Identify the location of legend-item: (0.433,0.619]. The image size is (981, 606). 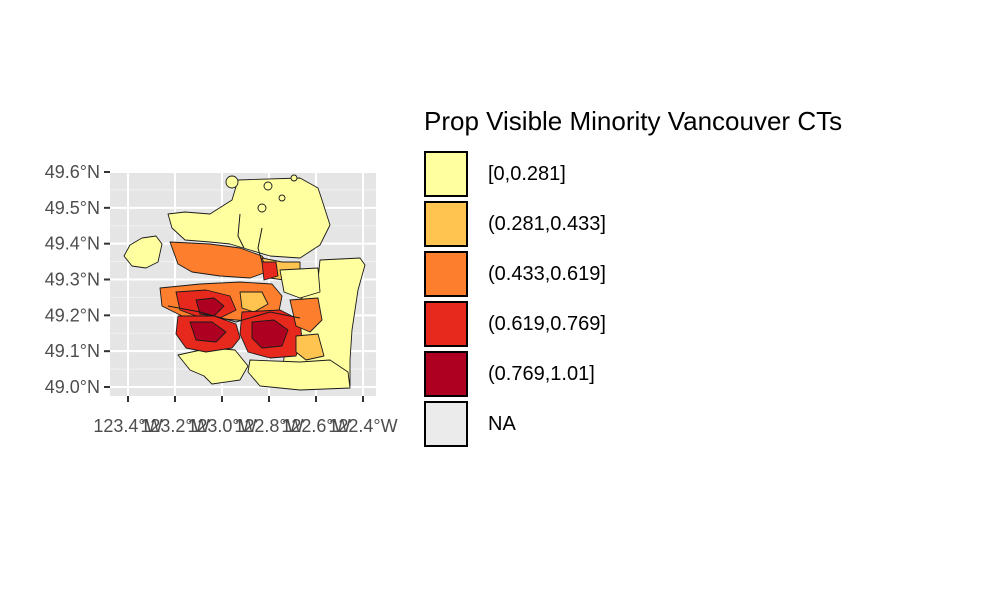
(633, 274).